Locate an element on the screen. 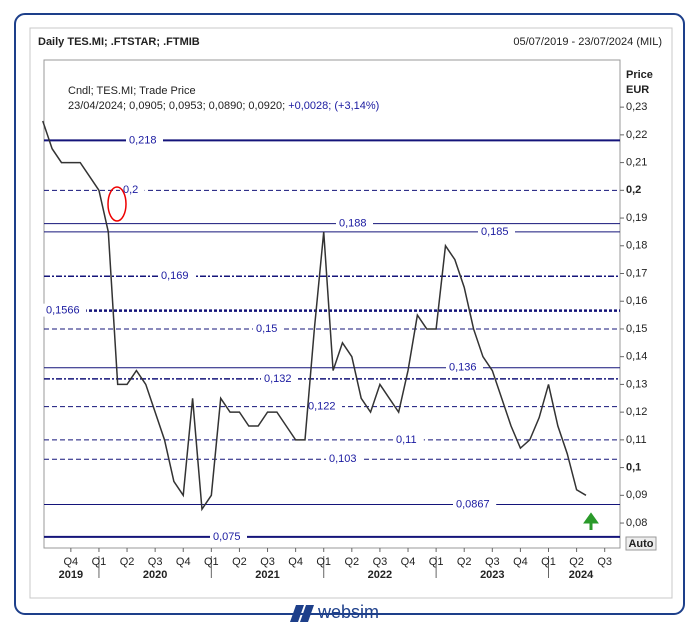  y-tick-label: 0,17 is located at coordinates (636, 273).